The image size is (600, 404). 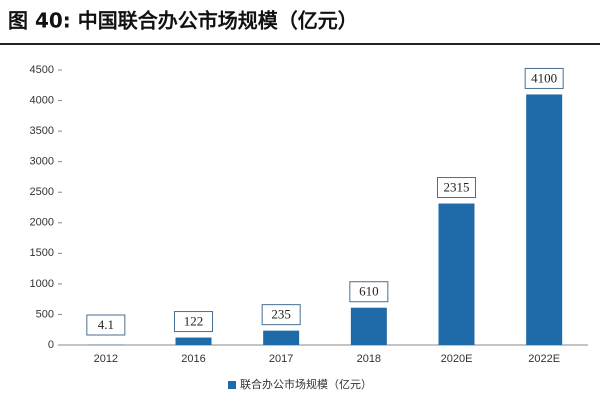 What do you see at coordinates (42, 100) in the screenshot?
I see `y-tick-label: 4000` at bounding box center [42, 100].